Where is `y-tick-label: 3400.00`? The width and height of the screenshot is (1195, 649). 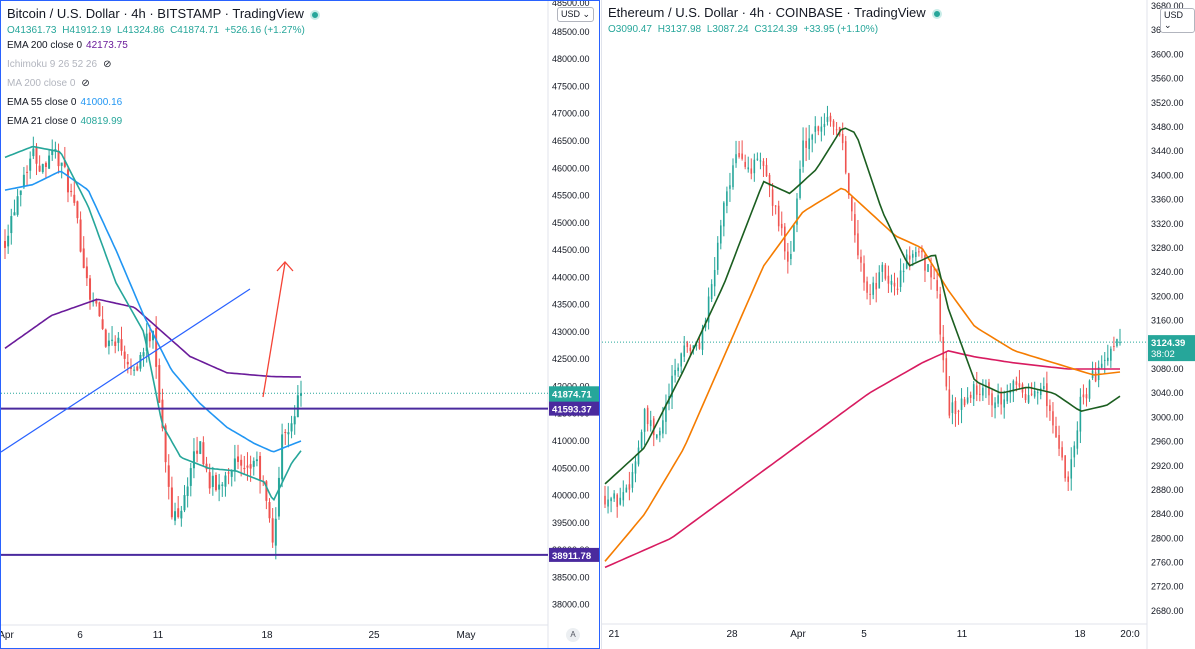
y-tick-label: 3400.00 is located at coordinates (1167, 175).